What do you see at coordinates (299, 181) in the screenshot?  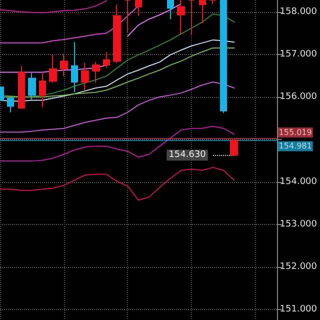 I see `y-tick-label: 154.000` at bounding box center [299, 181].